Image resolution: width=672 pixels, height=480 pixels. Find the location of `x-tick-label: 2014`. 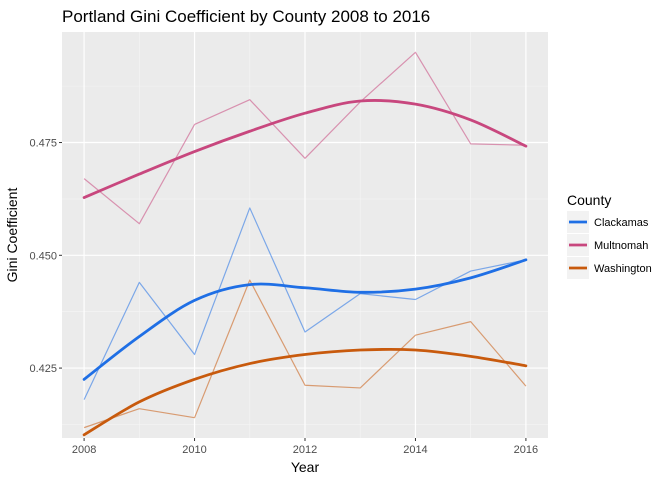

x-tick-label: 2014 is located at coordinates (415, 450).